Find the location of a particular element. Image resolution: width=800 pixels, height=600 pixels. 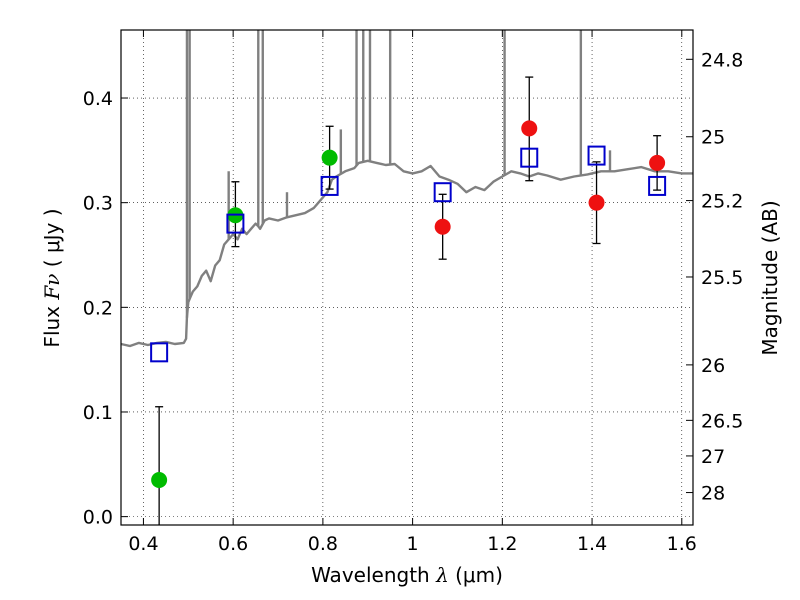

y2-axis-label: Magnitude (AB) is located at coordinates (770, 277).